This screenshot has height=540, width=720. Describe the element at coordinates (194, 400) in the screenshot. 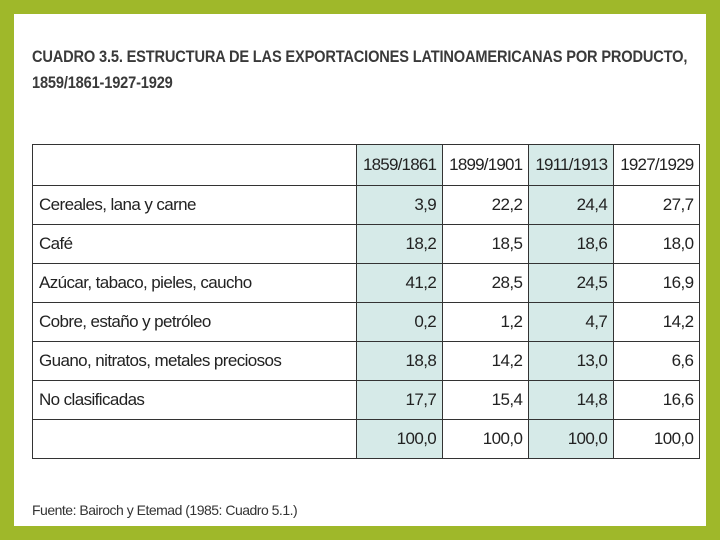

I see `row-label: No clasificadas` at that location.